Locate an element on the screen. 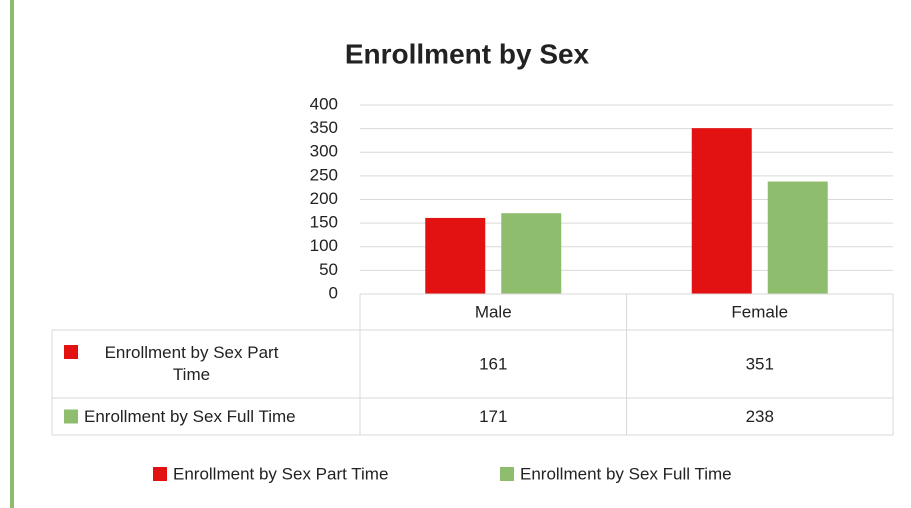  x-tick-label: Female is located at coordinates (759, 311).